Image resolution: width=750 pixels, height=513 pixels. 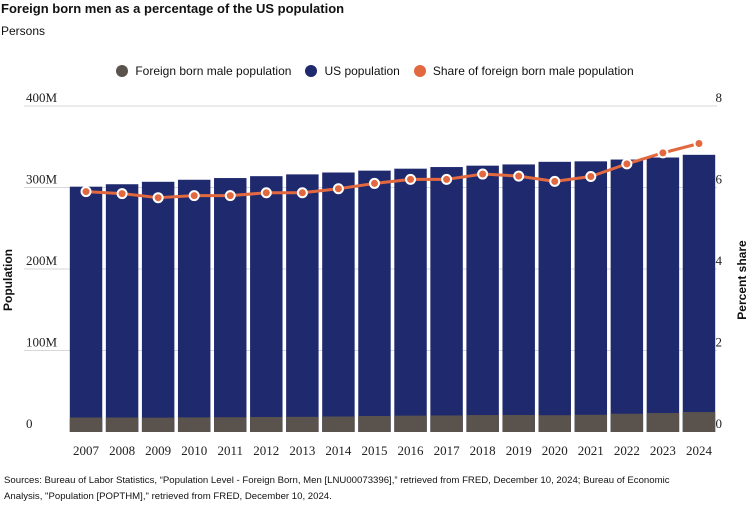 What do you see at coordinates (266, 450) in the screenshot?
I see `x-tick-label: 2012` at bounding box center [266, 450].